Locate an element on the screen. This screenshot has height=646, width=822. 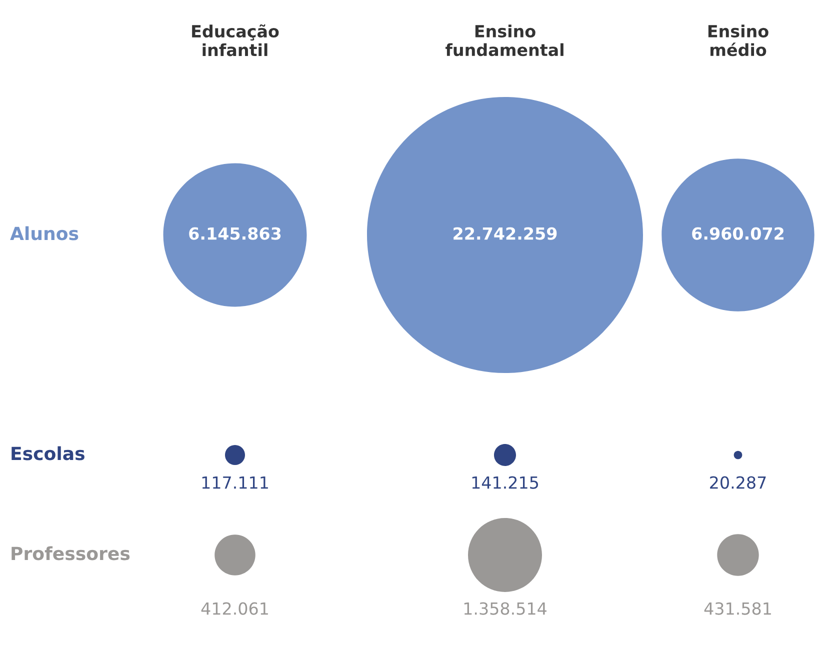
data-label: 6.145.863 is located at coordinates (235, 233).